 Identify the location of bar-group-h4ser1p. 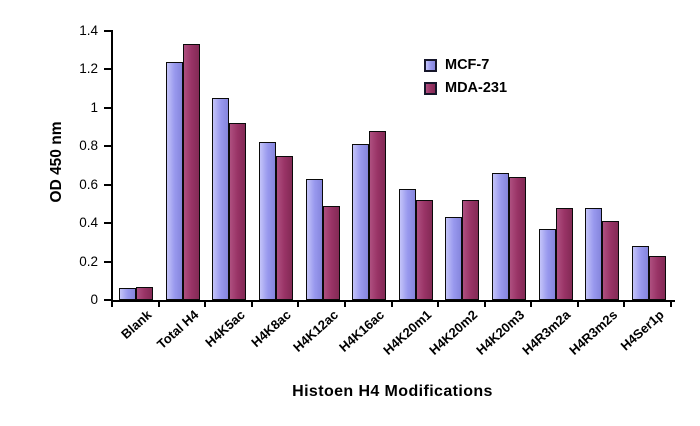
(648, 165).